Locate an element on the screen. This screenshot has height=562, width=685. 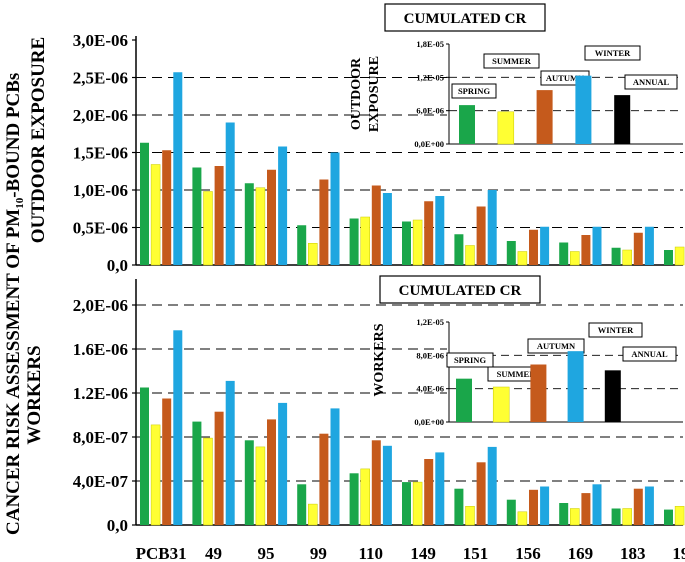
y-tick-label: 1.2E-06 is located at coordinates (100, 393).